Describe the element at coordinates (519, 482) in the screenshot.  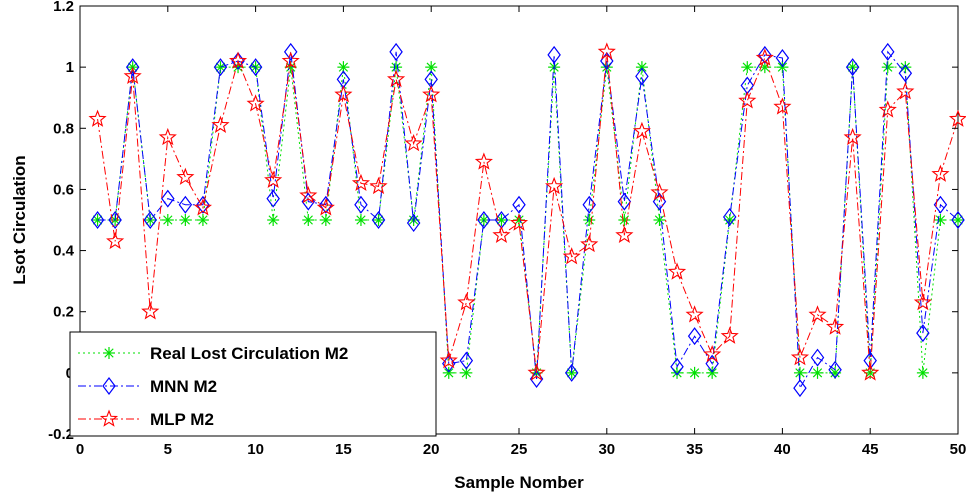
I see `x-axis-title: Sample Nomber` at that location.